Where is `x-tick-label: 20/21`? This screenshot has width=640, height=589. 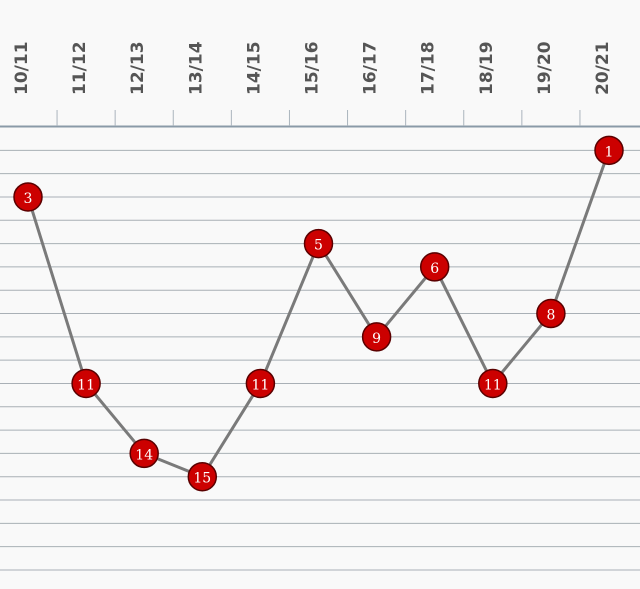 x-tick-label: 20/21 is located at coordinates (603, 68).